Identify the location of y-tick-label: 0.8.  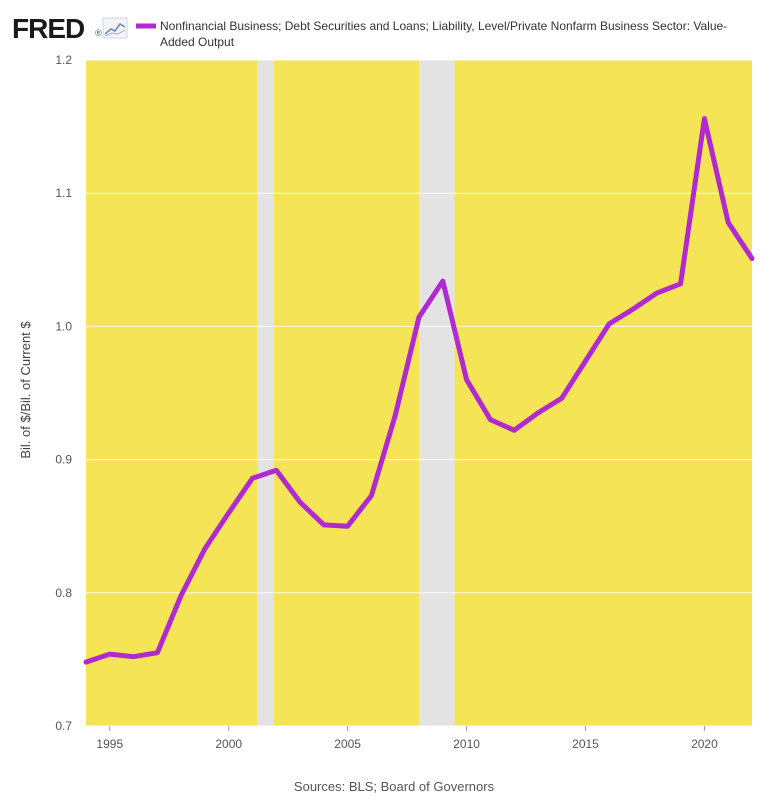
(63, 593).